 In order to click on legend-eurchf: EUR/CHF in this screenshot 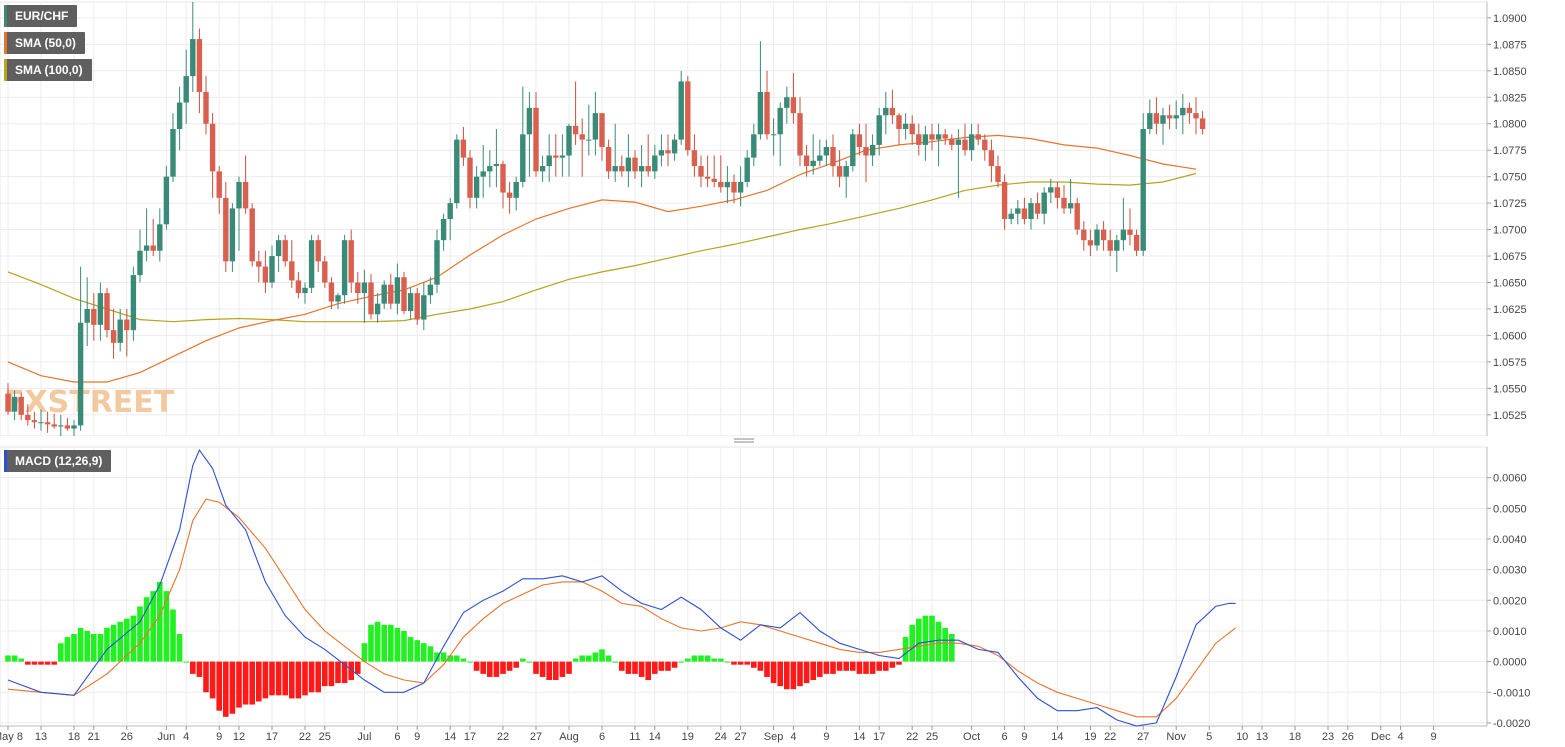, I will do `click(41, 16)`.